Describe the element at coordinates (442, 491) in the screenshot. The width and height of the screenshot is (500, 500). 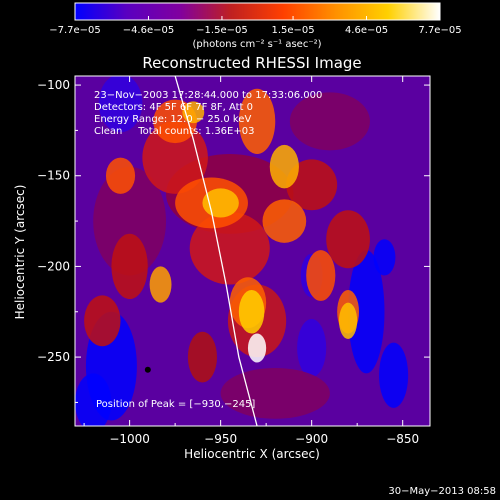
I see `footer-date: 30−May−2013 08:58` at that location.